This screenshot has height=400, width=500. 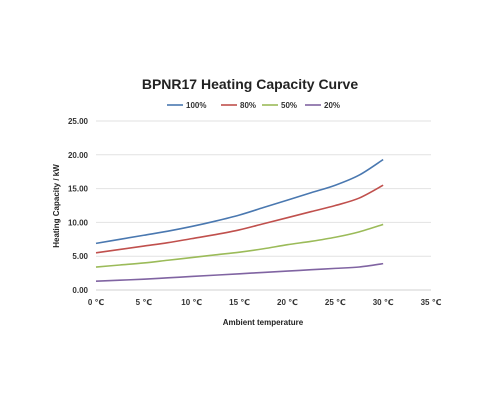 I want to click on x-tick-label: 30 ℃, so click(x=383, y=302).